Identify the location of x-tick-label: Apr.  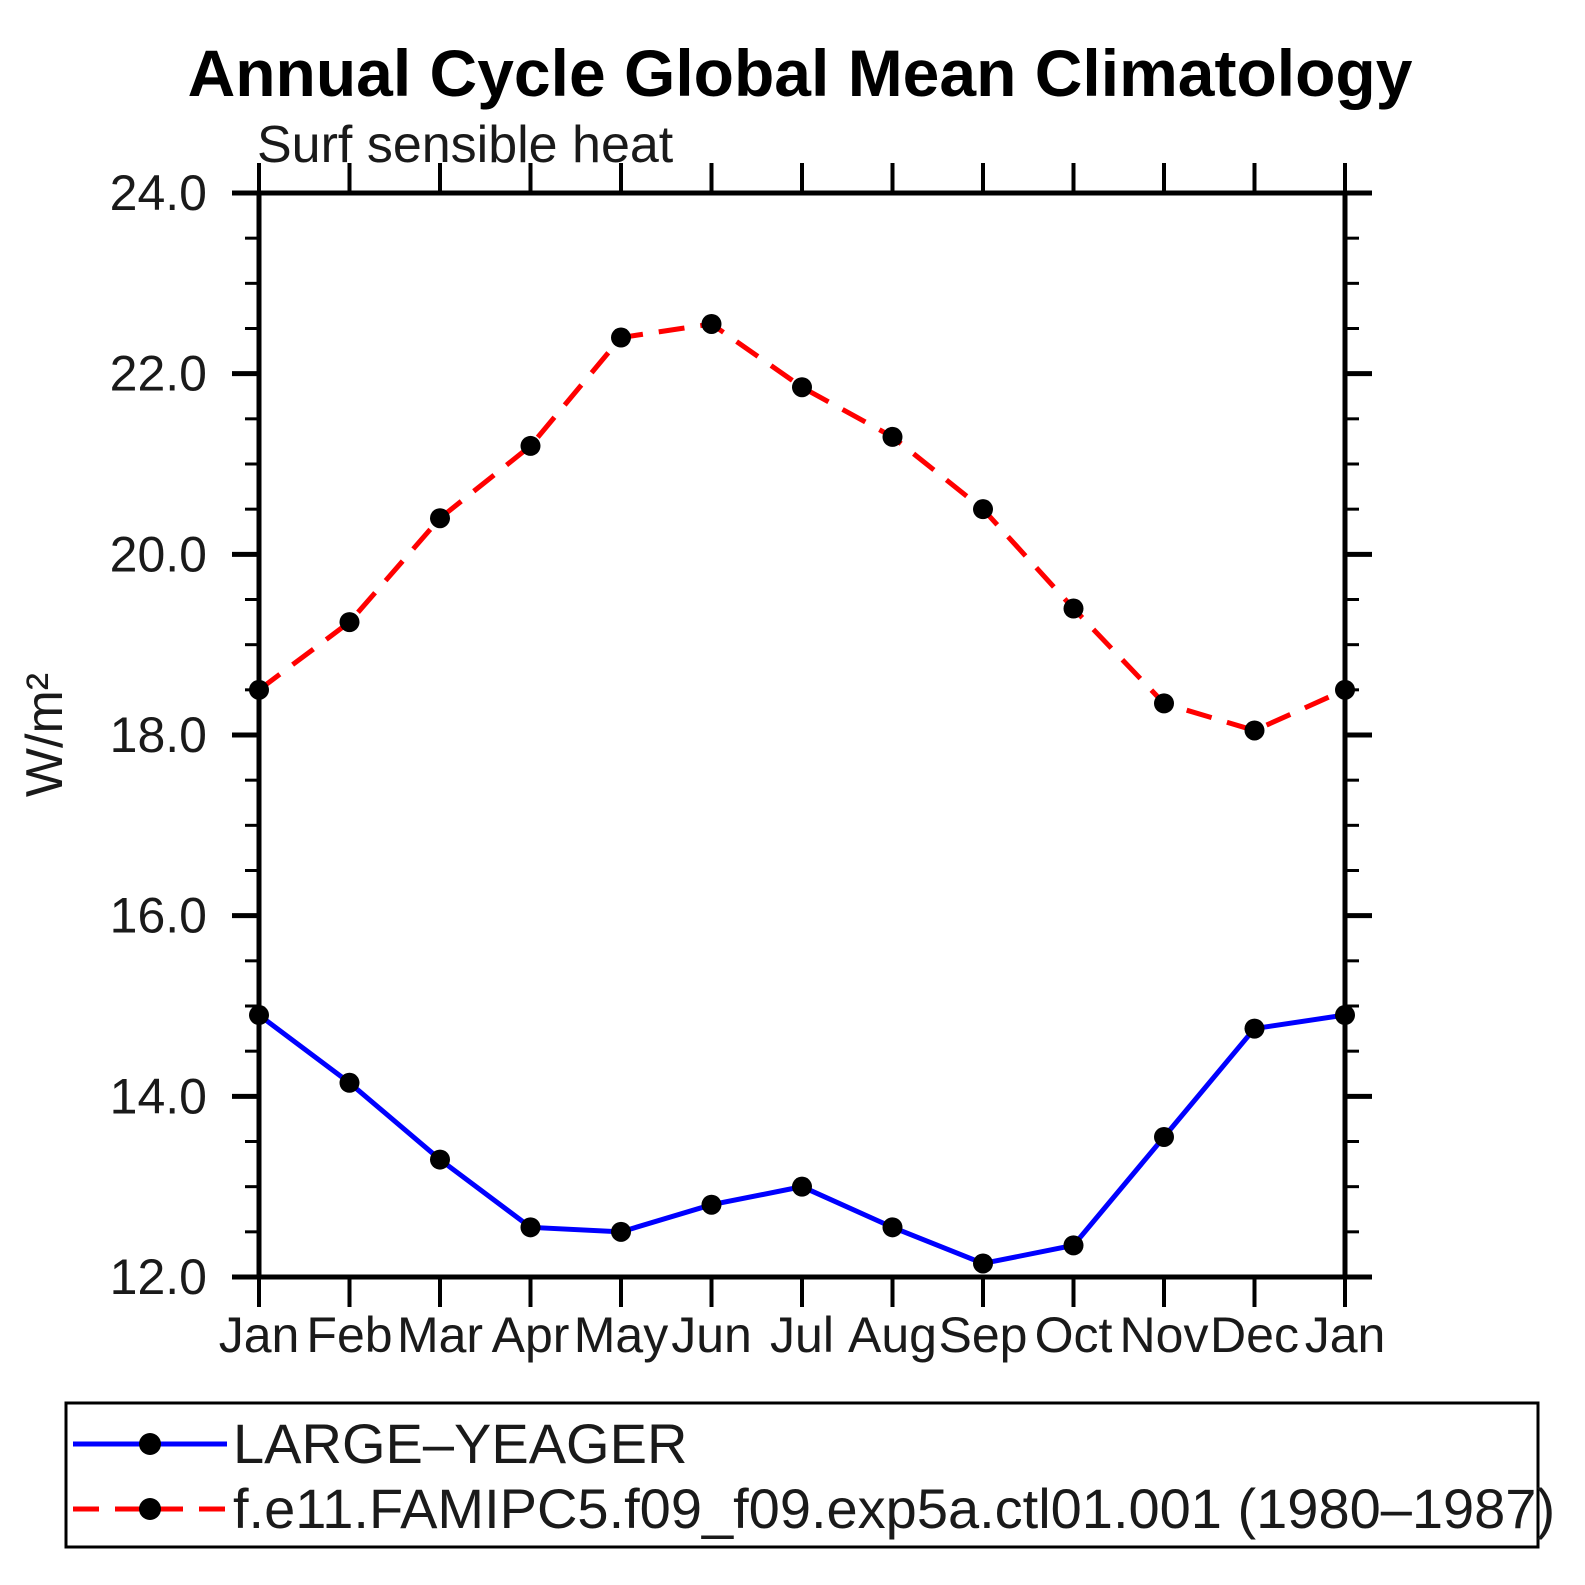
(531, 1335).